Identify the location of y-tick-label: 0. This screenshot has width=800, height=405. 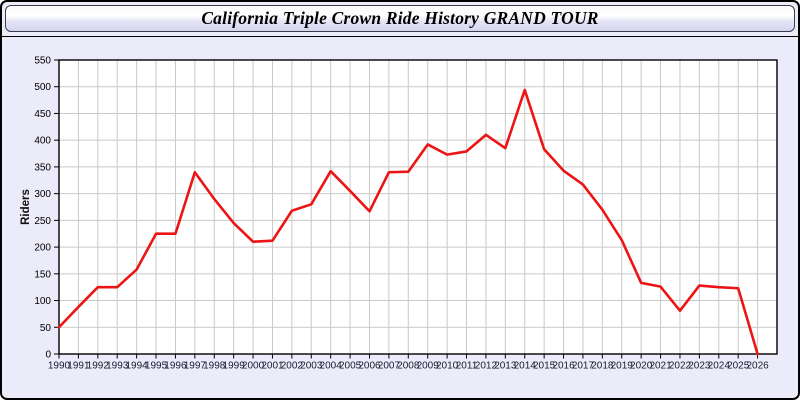
(48, 355).